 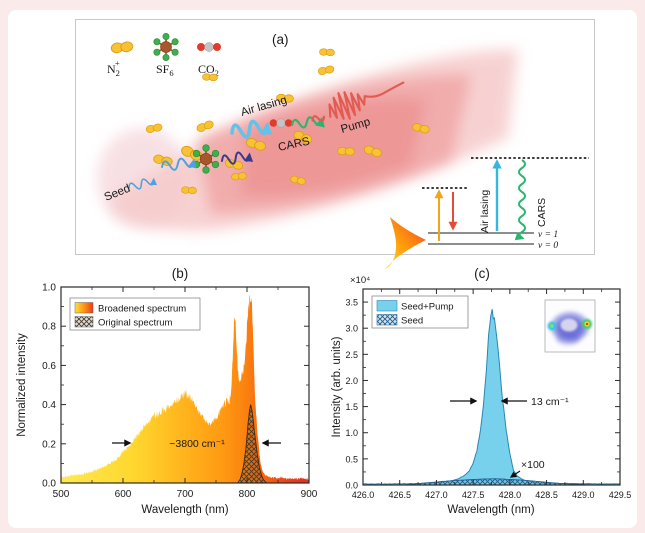 What do you see at coordinates (499, 482) in the screenshot?
I see `seed-spectrum-area` at bounding box center [499, 482].